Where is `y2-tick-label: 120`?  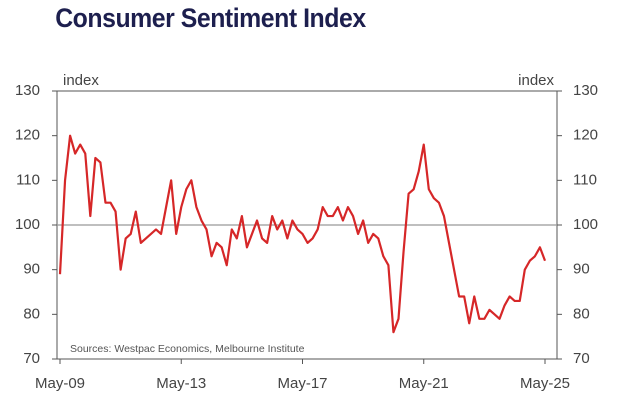
y2-tick-label: 120 is located at coordinates (585, 135).